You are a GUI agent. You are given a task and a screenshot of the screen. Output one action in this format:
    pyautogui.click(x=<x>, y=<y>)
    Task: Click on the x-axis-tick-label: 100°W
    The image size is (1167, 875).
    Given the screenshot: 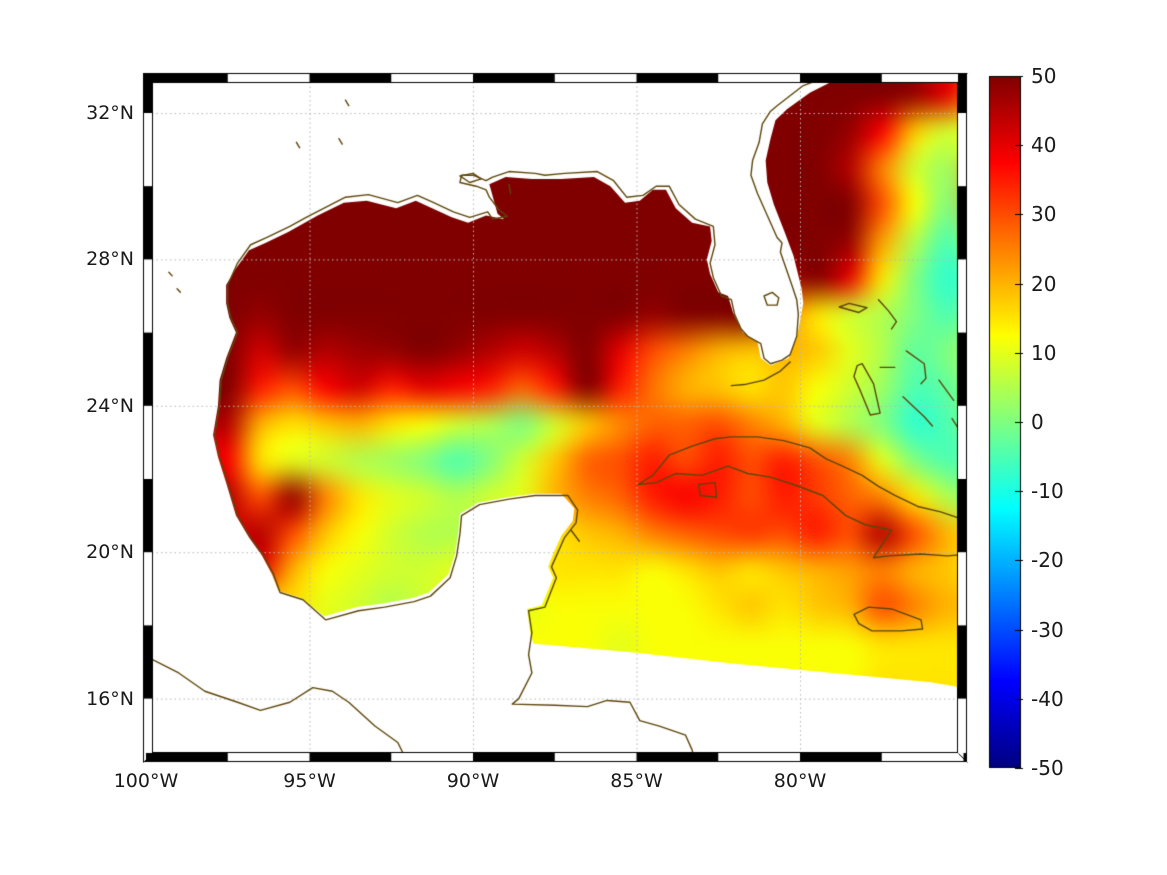 What is the action you would take?
    pyautogui.click(x=146, y=781)
    